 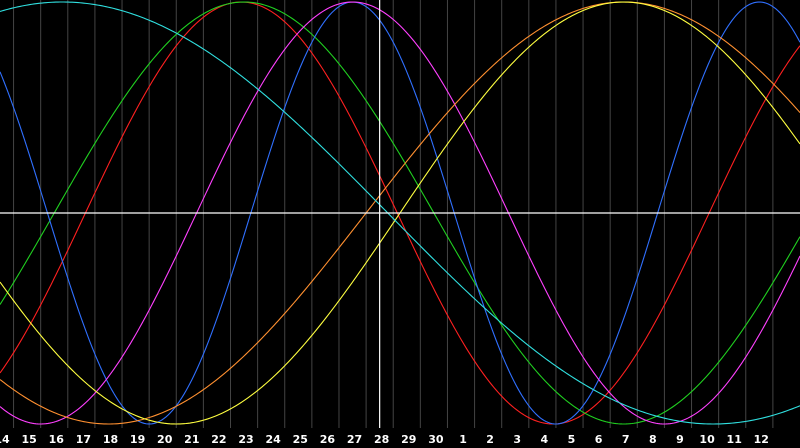 I want to click on x-tick-label: 15, so click(x=28, y=439).